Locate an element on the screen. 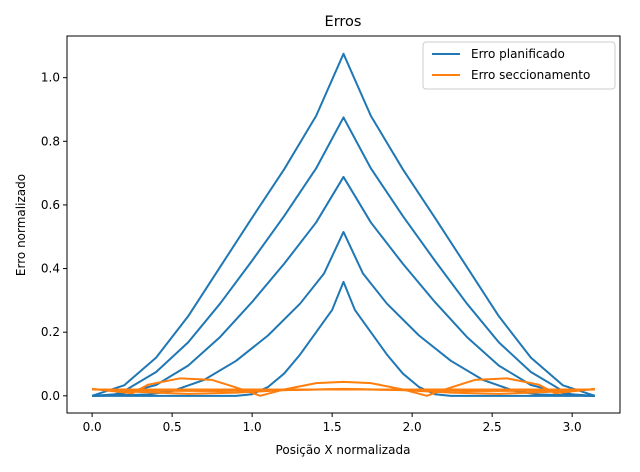 The height and width of the screenshot is (472, 640). x-tick-label: 0.0 is located at coordinates (92, 427).